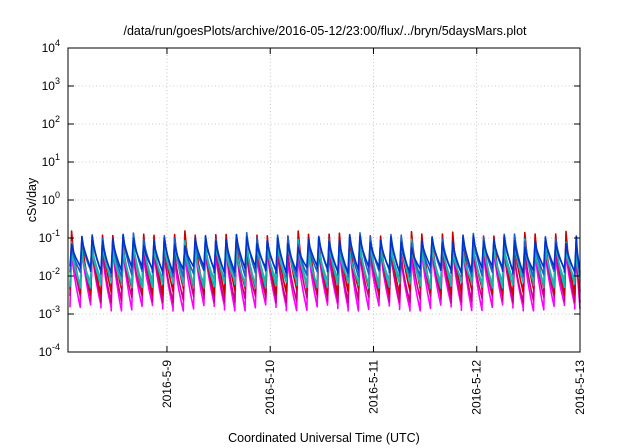 The width and height of the screenshot is (640, 448). Describe the element at coordinates (32, 199) in the screenshot. I see `y-axis-label: cSv/day` at that location.